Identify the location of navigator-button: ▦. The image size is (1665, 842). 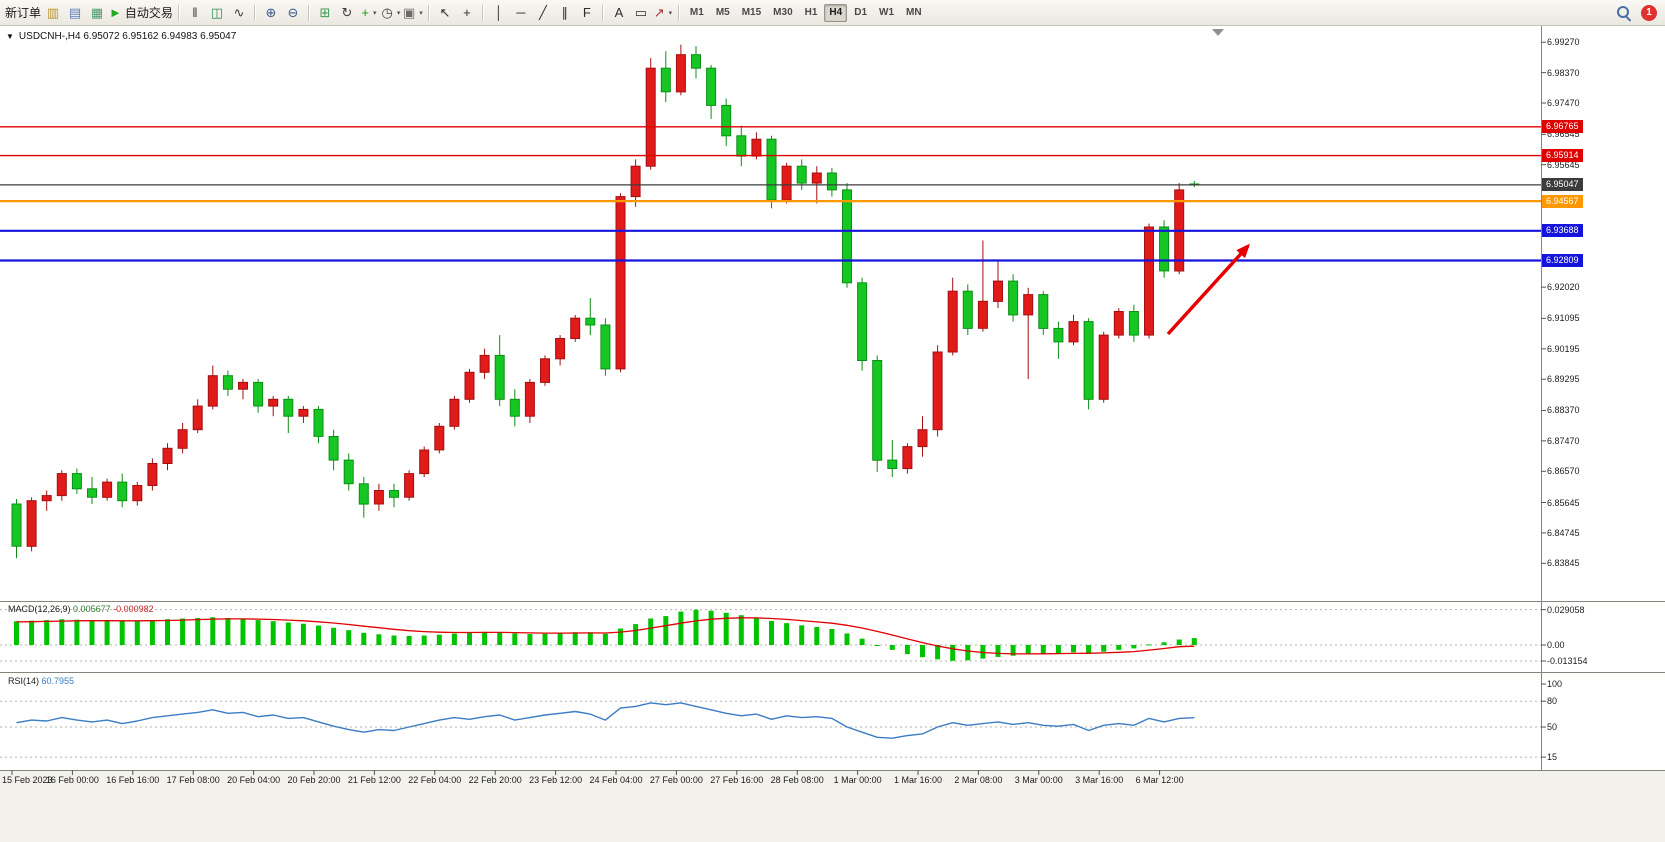
(97, 13).